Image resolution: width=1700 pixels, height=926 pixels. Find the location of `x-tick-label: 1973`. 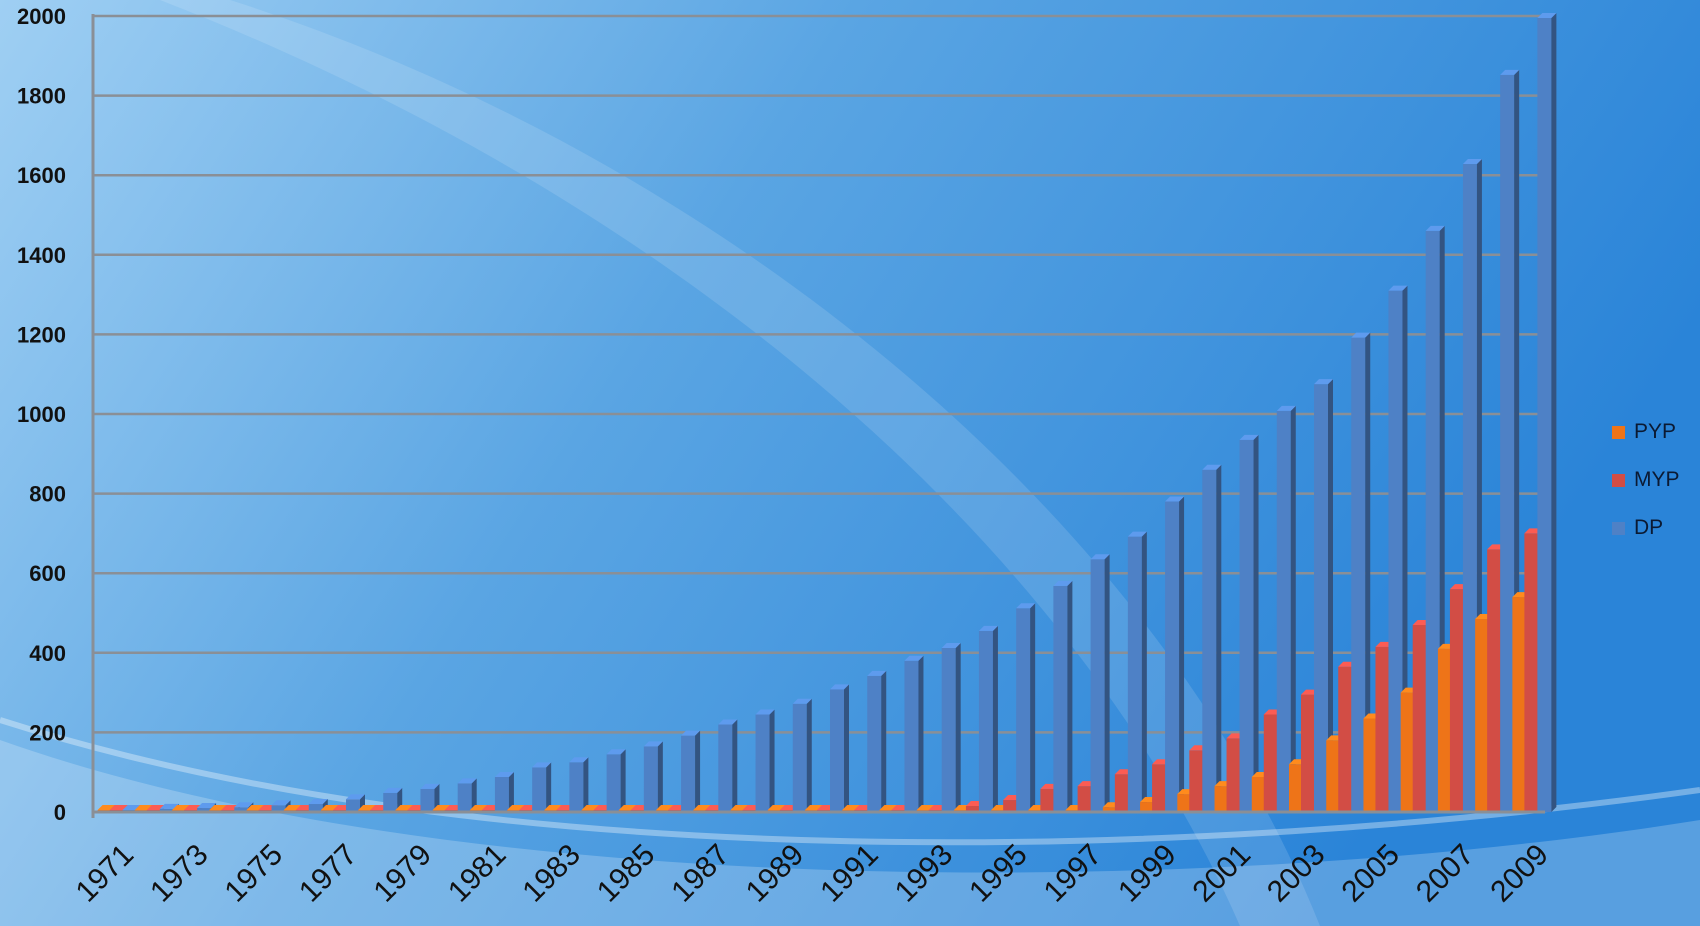

x-tick-label: 1973 is located at coordinates (179, 873).